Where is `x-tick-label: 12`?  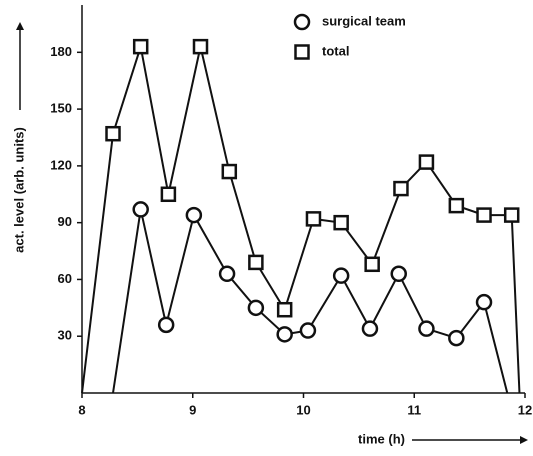
x-tick-label: 12 is located at coordinates (525, 409).